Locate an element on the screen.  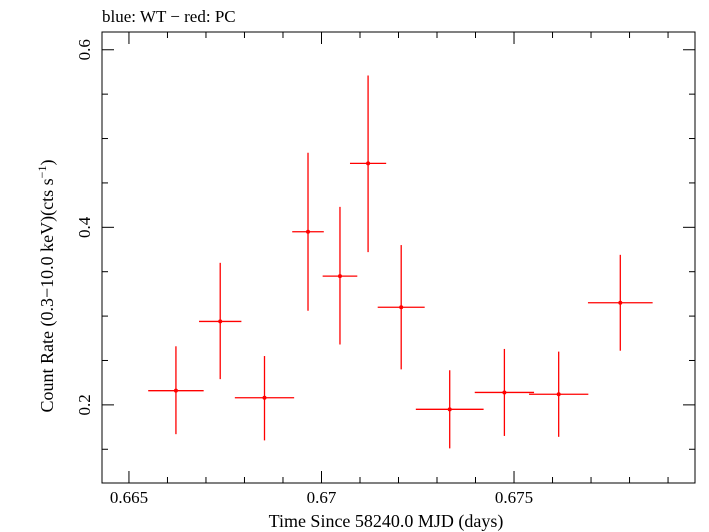
y-axis-label: Count Rate (0.3−10.0 keV)(cts s−1) is located at coordinates (46, 286).